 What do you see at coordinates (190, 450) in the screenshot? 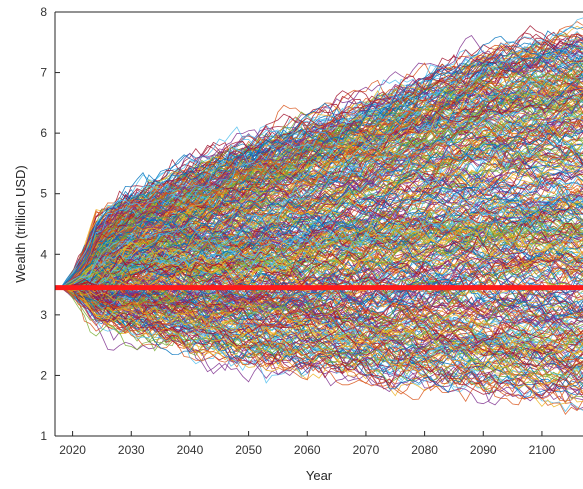
I see `x-tick-label: 2040` at bounding box center [190, 450].